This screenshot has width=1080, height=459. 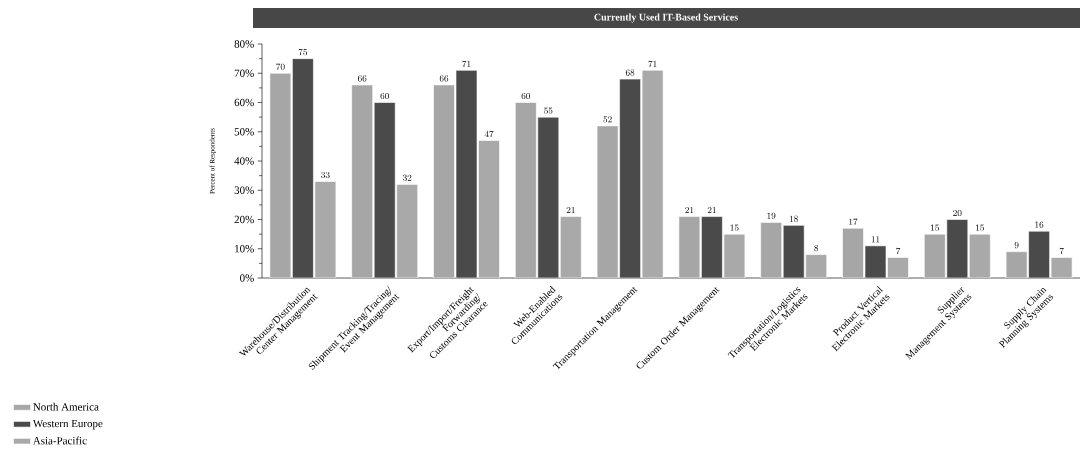 I want to click on legend-label: Western Europe, so click(x=67, y=424).